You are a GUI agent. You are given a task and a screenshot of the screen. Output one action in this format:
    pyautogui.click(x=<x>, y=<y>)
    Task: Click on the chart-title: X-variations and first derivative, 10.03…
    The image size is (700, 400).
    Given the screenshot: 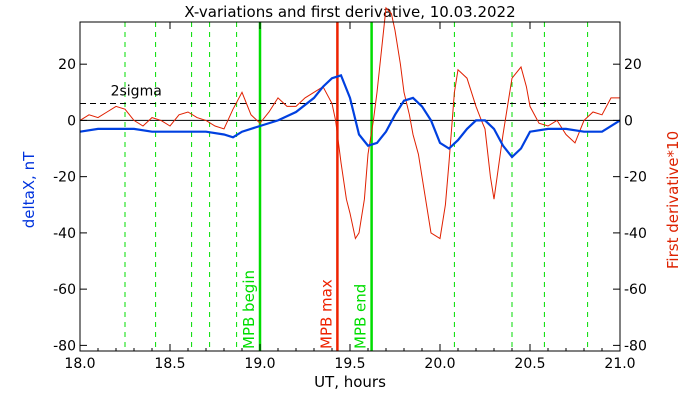 What is the action you would take?
    pyautogui.click(x=349, y=12)
    